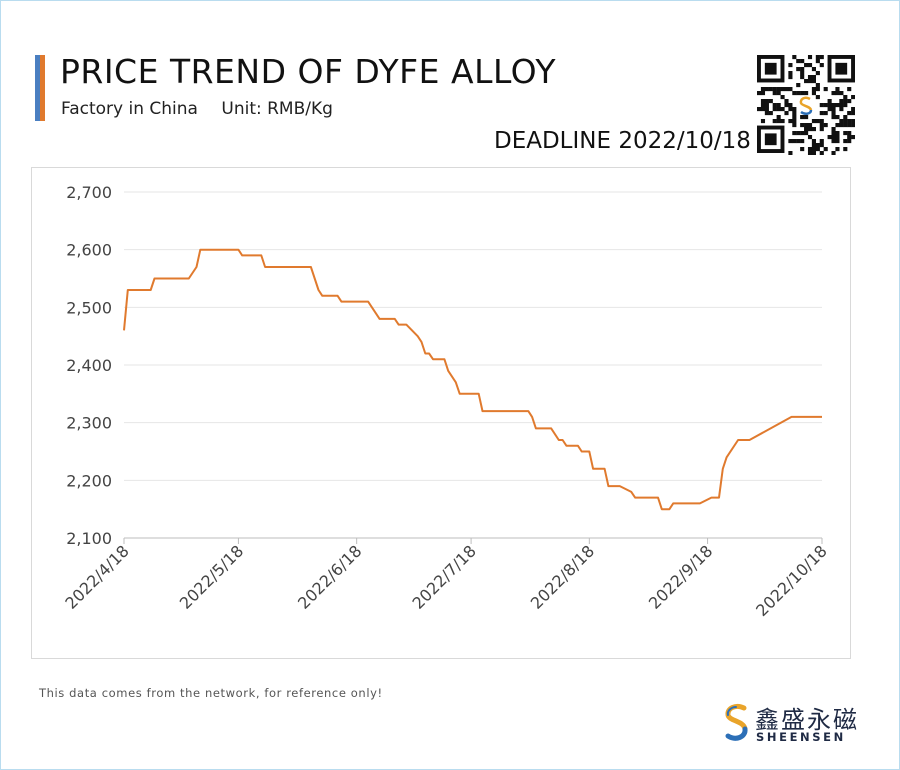 The image size is (900, 770). I want to click on brand-name-cn: 鑫盛永磁, so click(807, 720).